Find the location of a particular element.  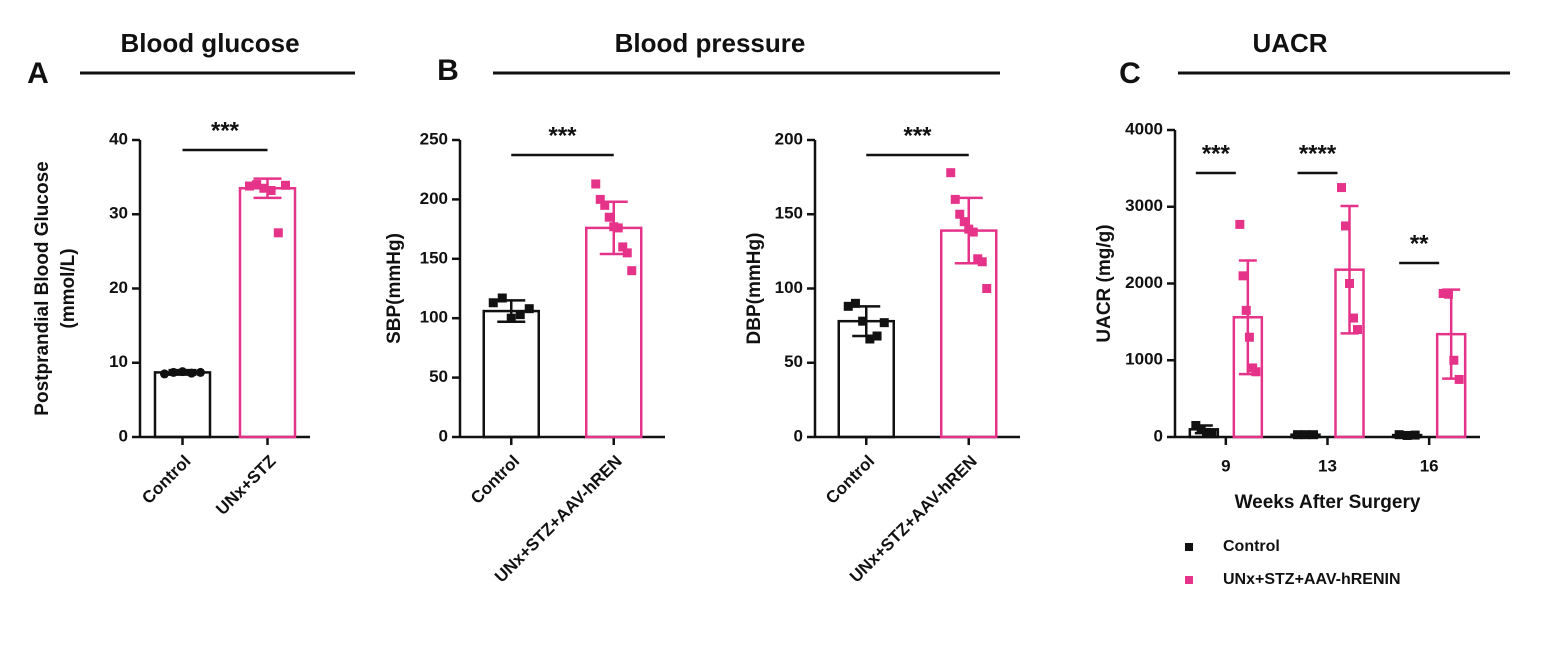

y-tick-label: 2000 is located at coordinates (1144, 282).